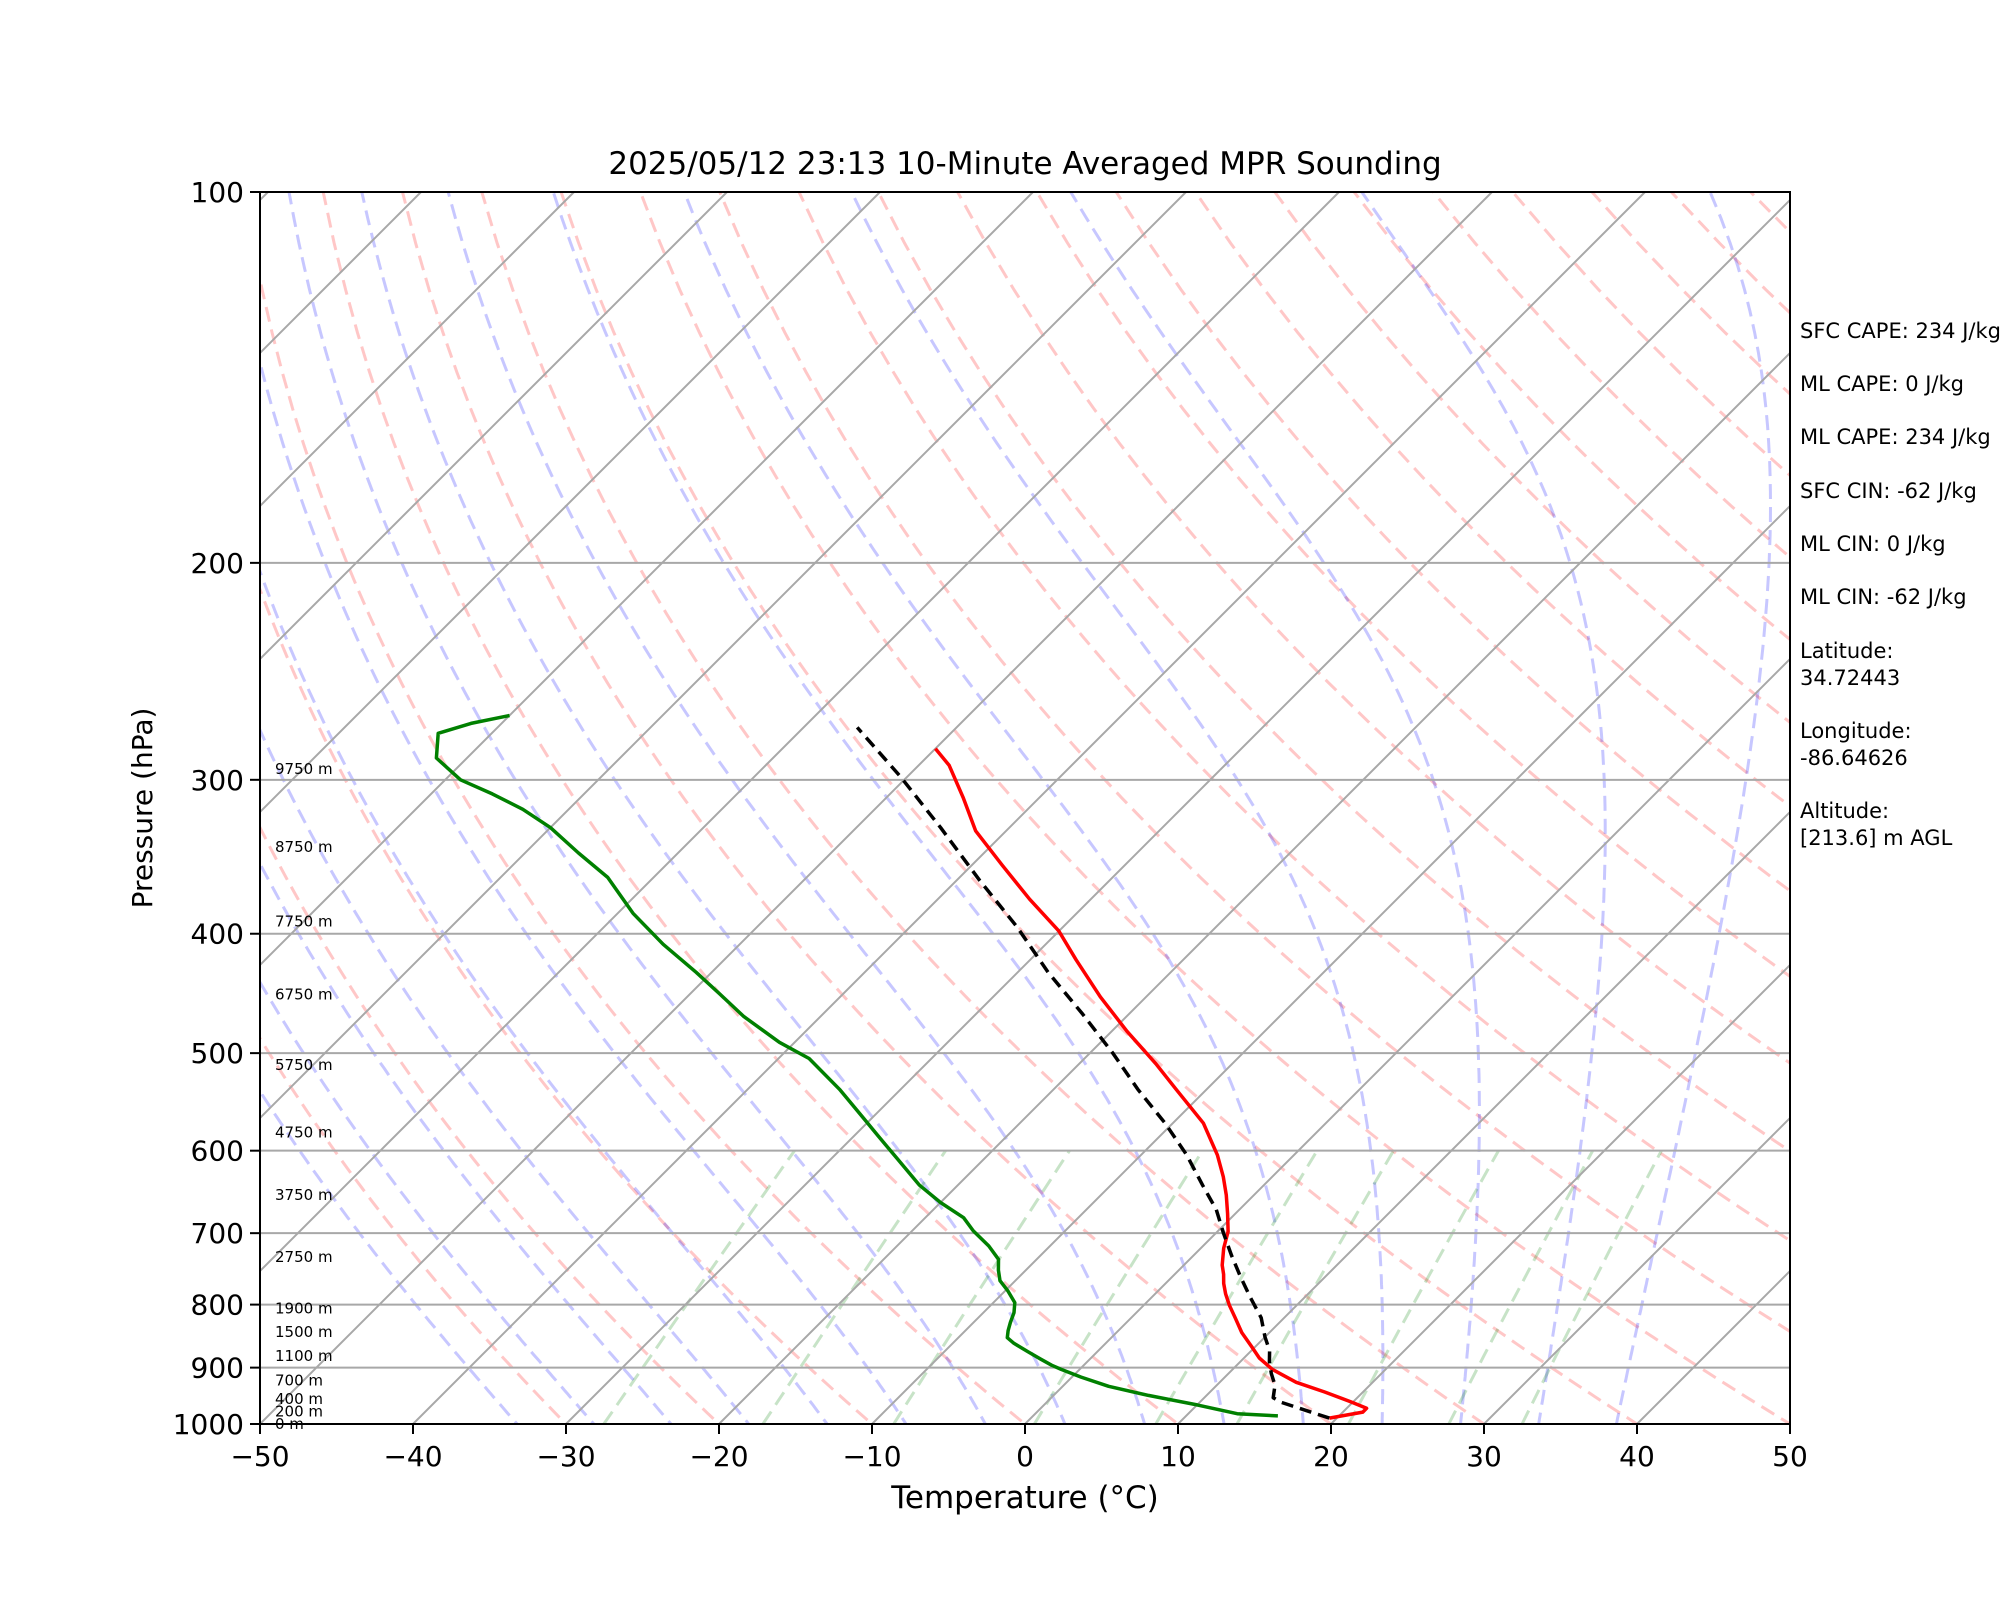  Describe the element at coordinates (217, 192) in the screenshot. I see `y-tick-label: 100` at that location.